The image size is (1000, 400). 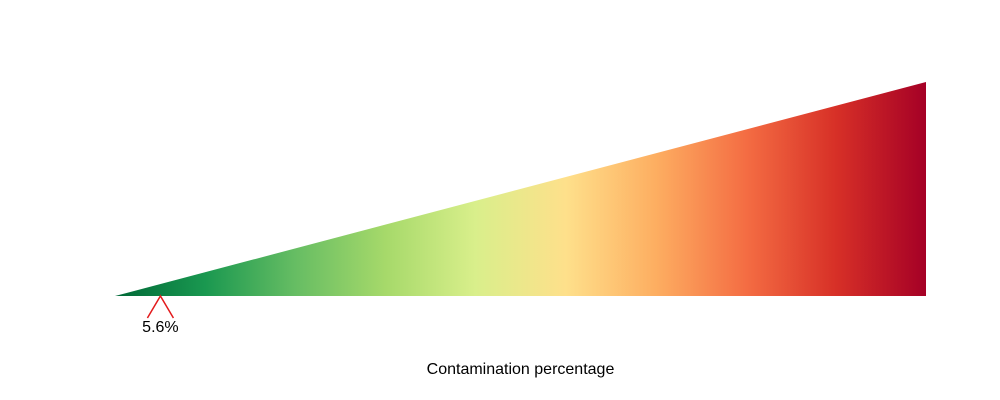 What do you see at coordinates (160, 327) in the screenshot?
I see `marker-value-label: 5.6%` at bounding box center [160, 327].